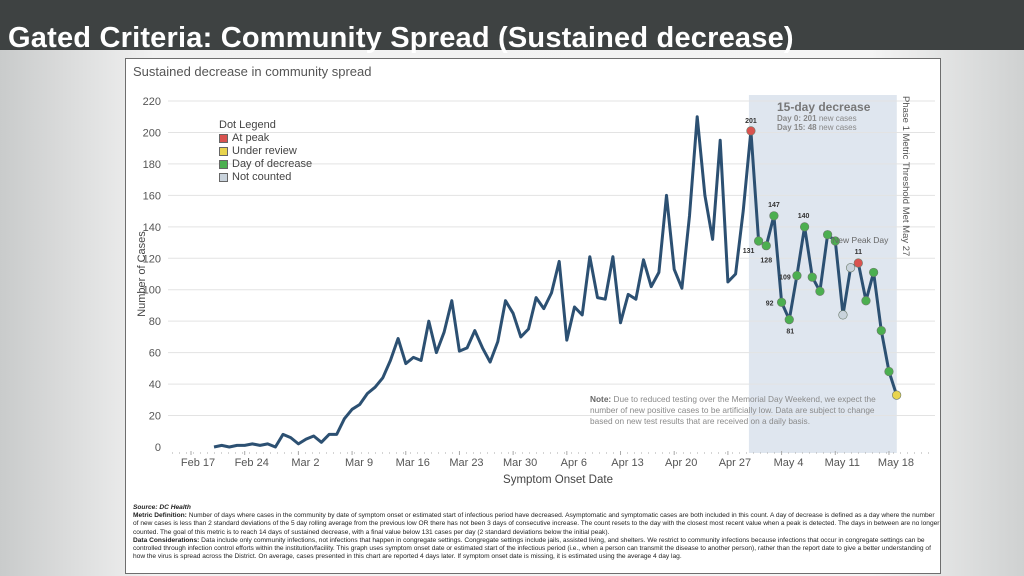 The image size is (1024, 576). I want to click on x-tick-label: Apr 20, so click(681, 463).